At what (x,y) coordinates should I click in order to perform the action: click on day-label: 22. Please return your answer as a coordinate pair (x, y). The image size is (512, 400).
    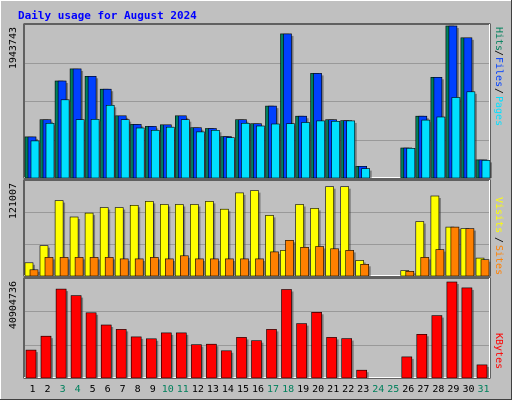
    Looking at the image, I should click on (348, 389).